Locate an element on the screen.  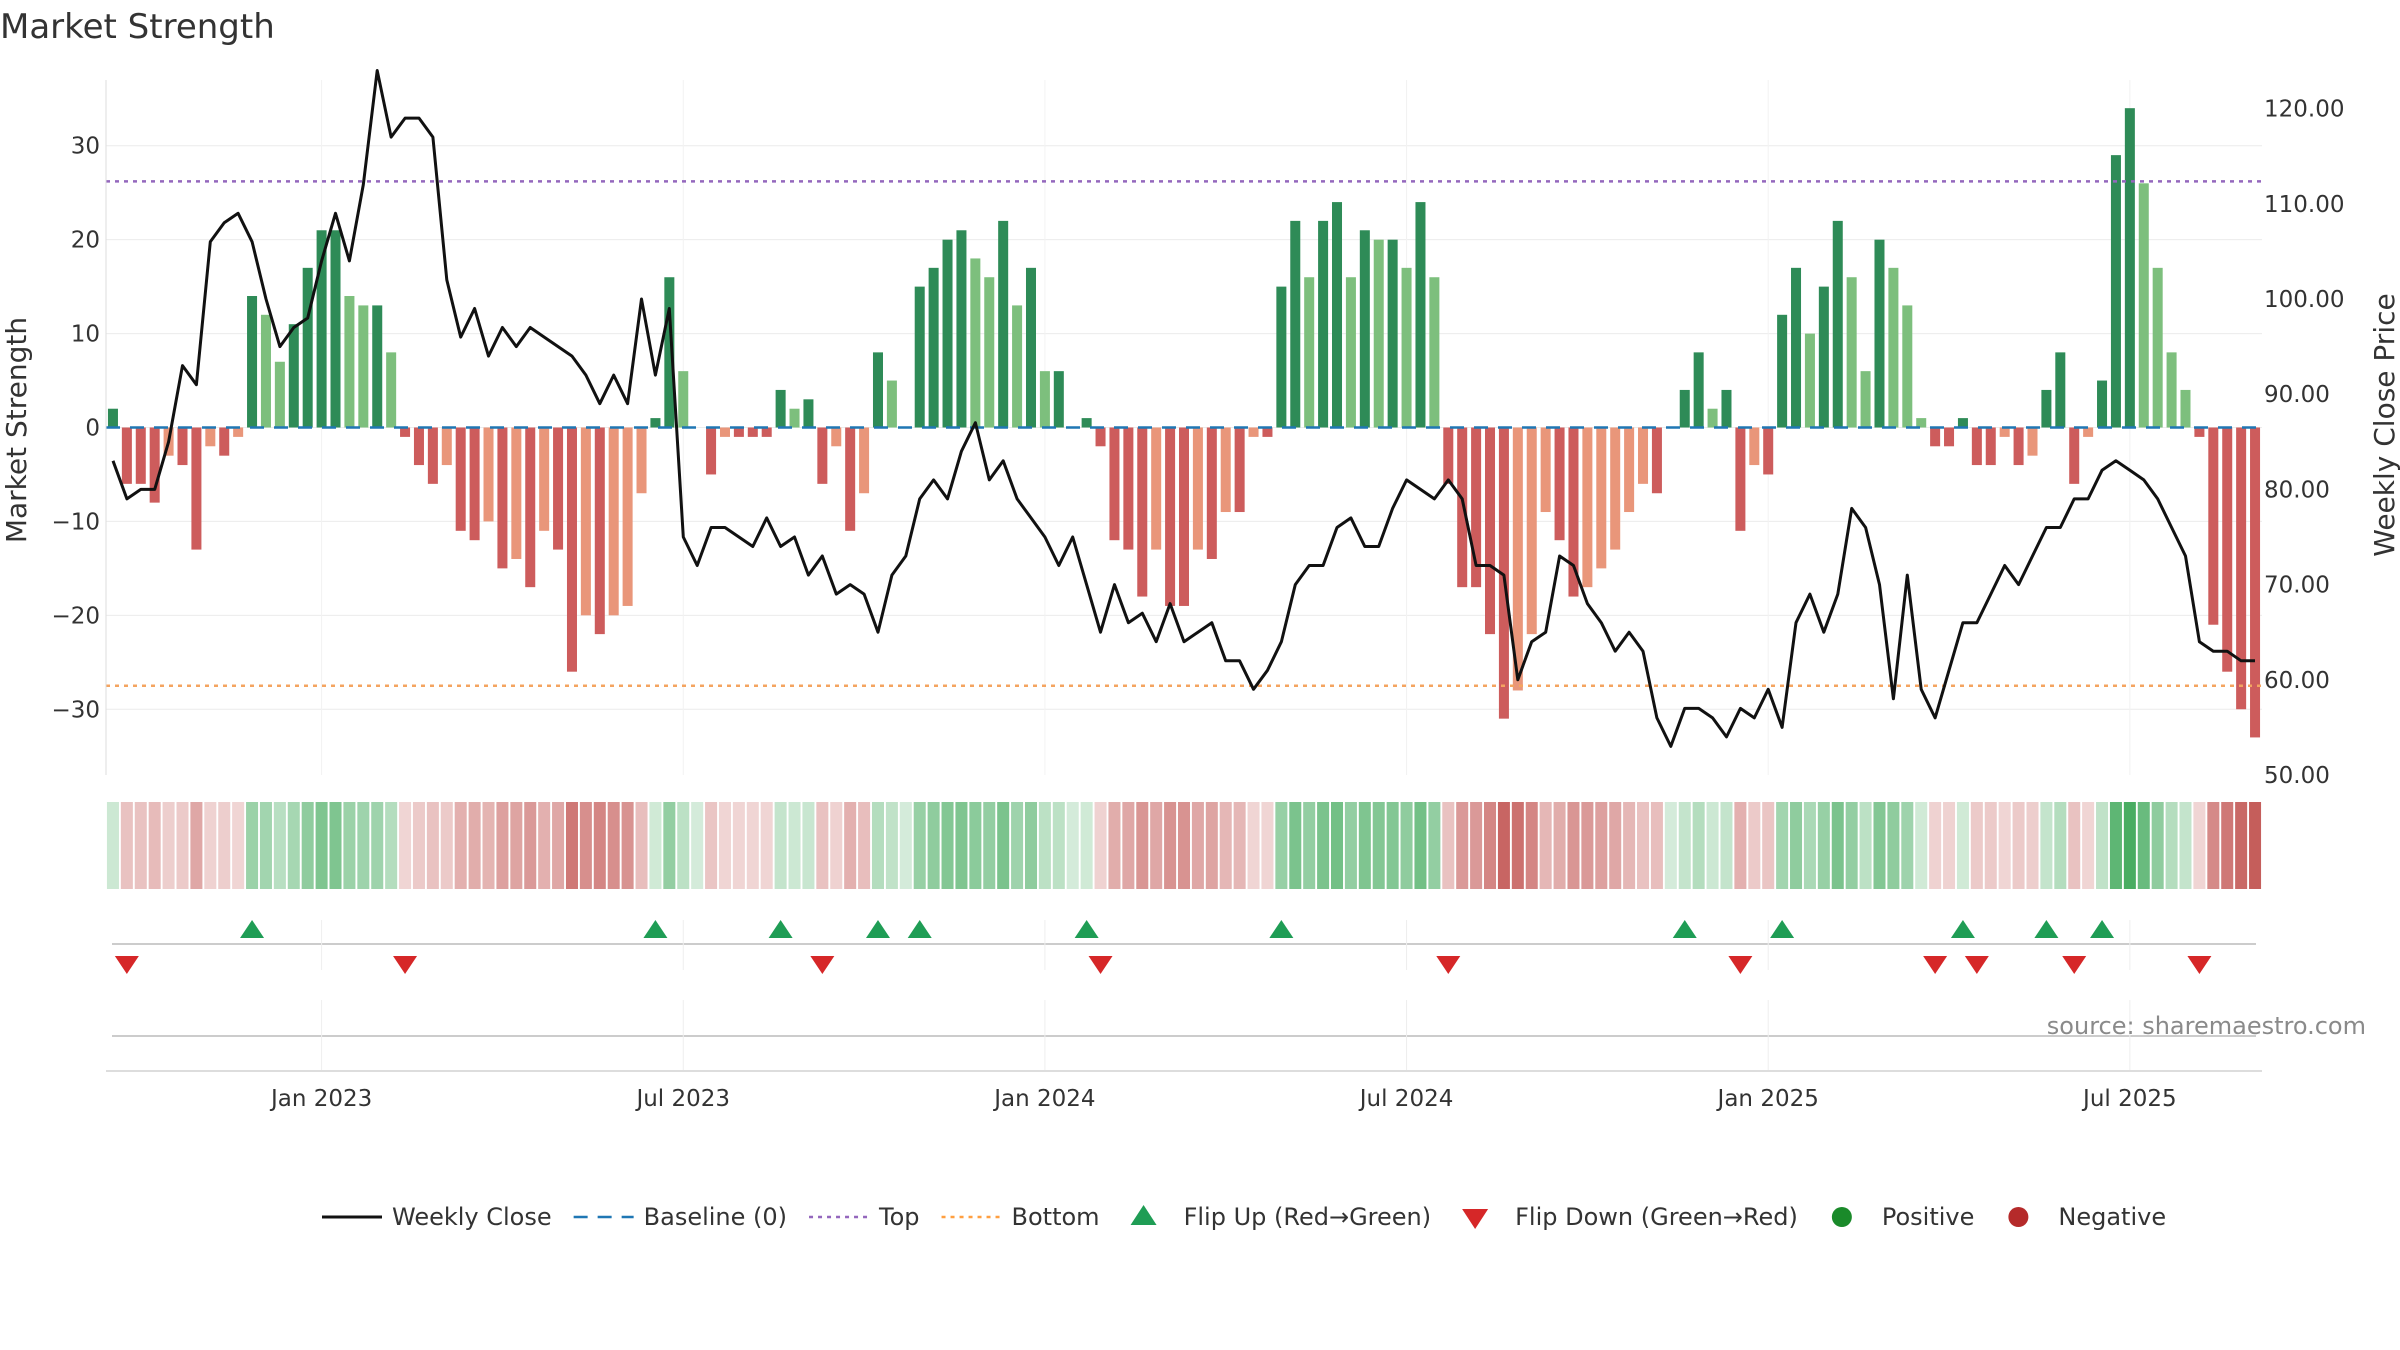
x-tick-label: Jul 2025 is located at coordinates (2129, 1099).